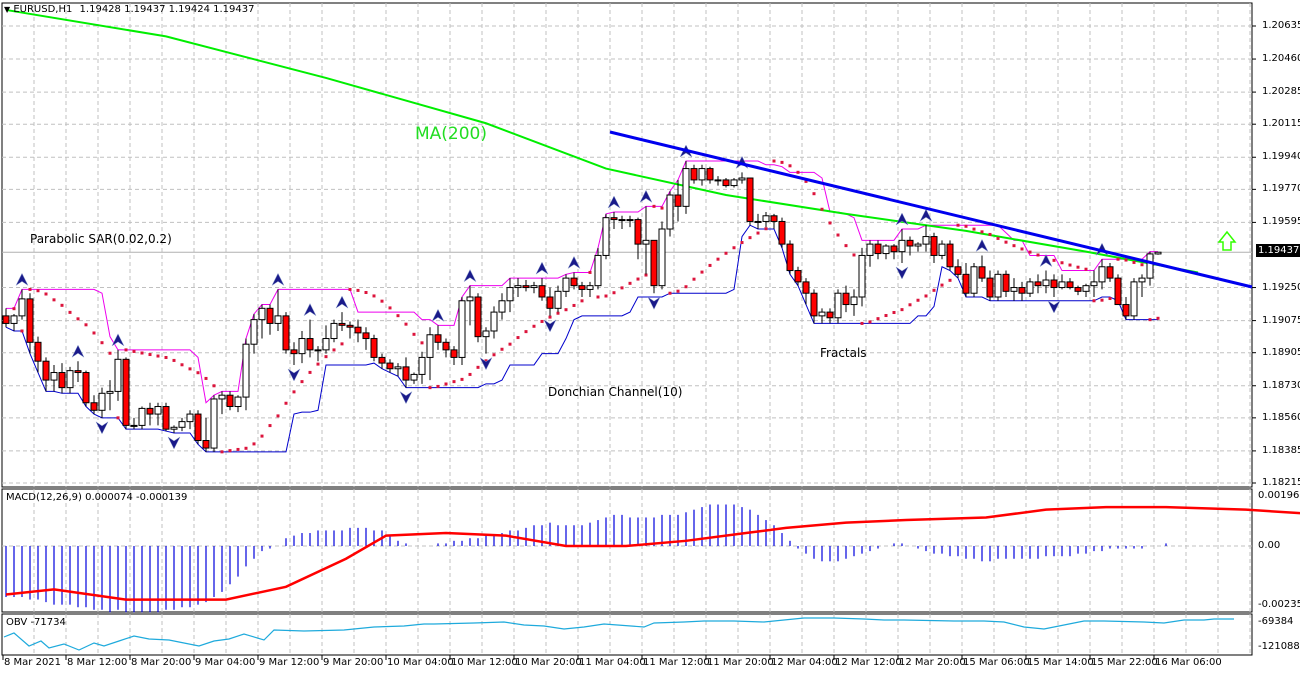 This screenshot has height=679, width=1300. I want to click on current-price-tag: 1.19437, so click(1278, 250).